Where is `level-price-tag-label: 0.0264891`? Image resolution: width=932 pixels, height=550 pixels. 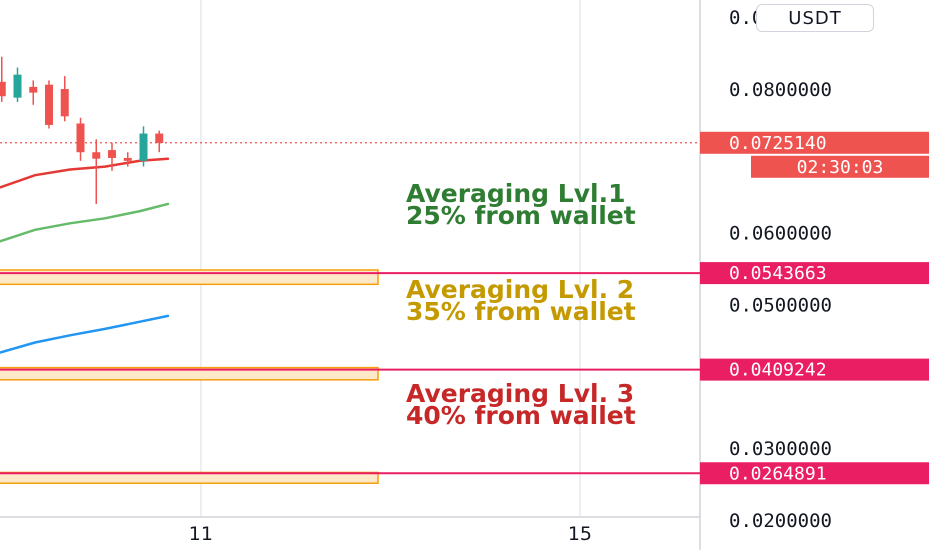
level-price-tag-label: 0.0264891 is located at coordinates (778, 473).